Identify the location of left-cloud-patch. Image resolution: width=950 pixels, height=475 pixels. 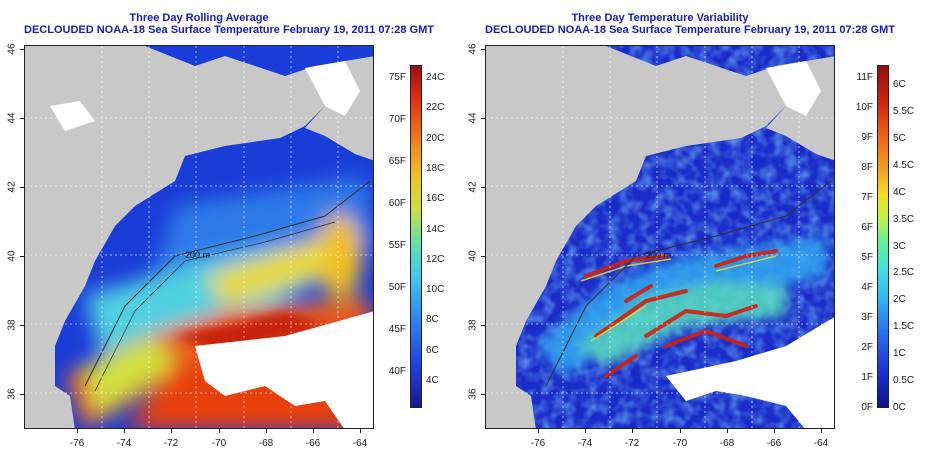
(284, 369).